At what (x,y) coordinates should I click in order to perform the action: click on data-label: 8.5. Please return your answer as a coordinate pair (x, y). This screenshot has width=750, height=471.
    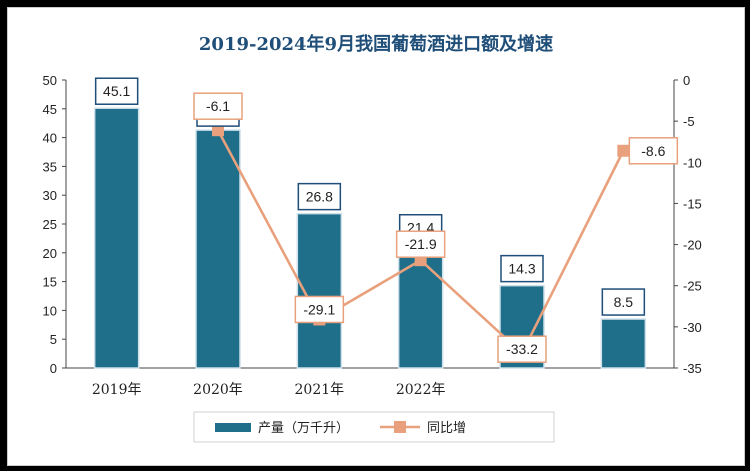
    Looking at the image, I should click on (623, 302).